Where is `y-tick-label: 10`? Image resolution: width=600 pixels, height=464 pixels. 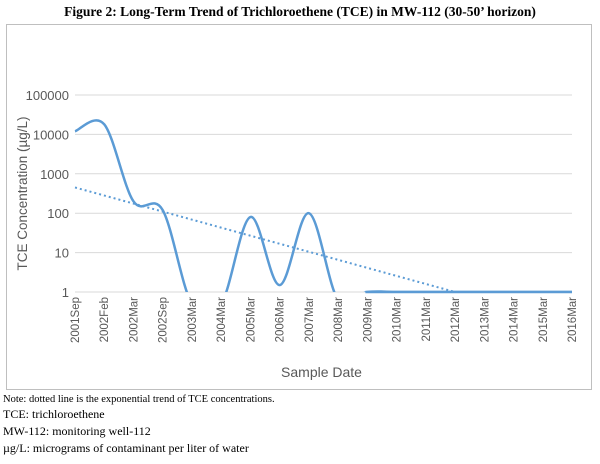 y-tick-label: 10 is located at coordinates (62, 253).